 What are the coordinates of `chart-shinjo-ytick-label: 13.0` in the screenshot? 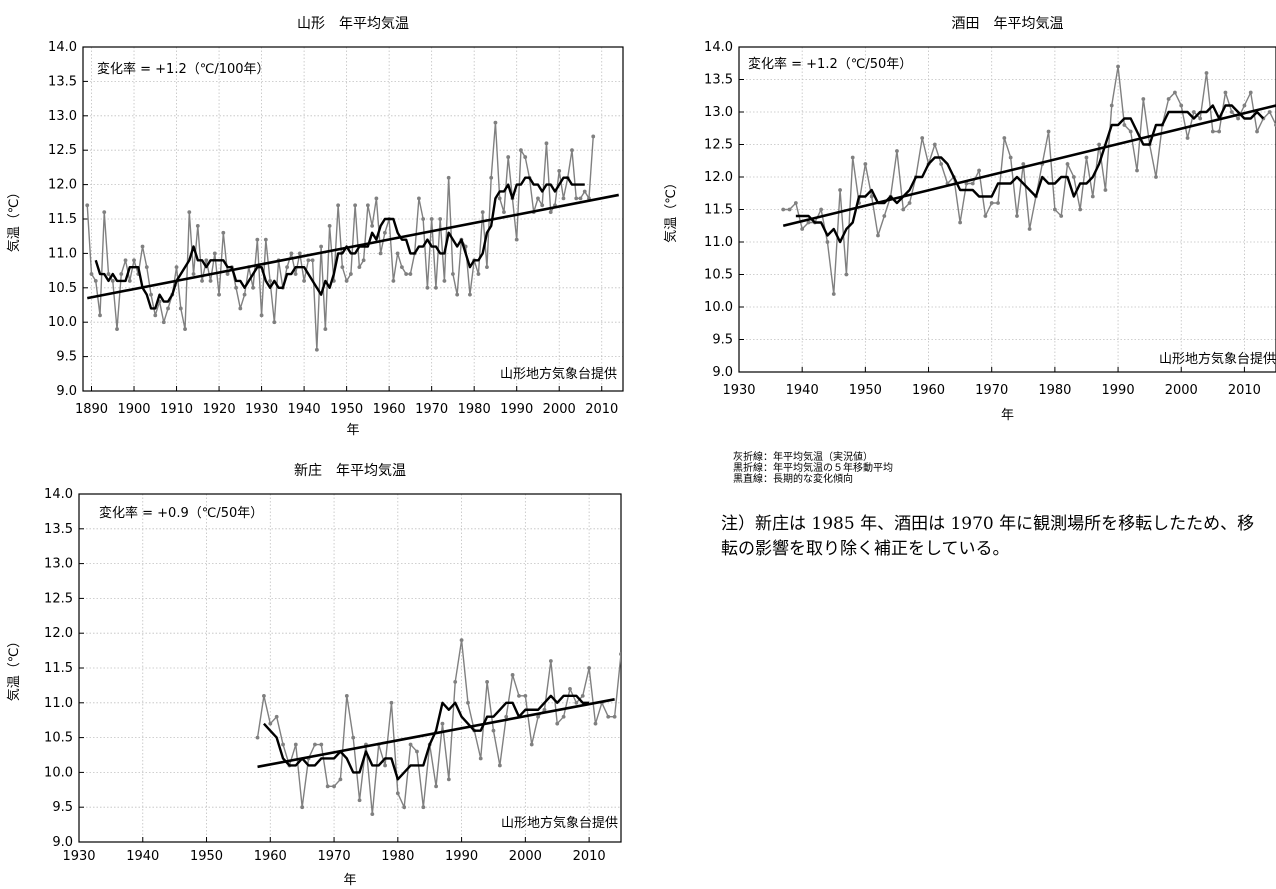 It's located at (58, 564).